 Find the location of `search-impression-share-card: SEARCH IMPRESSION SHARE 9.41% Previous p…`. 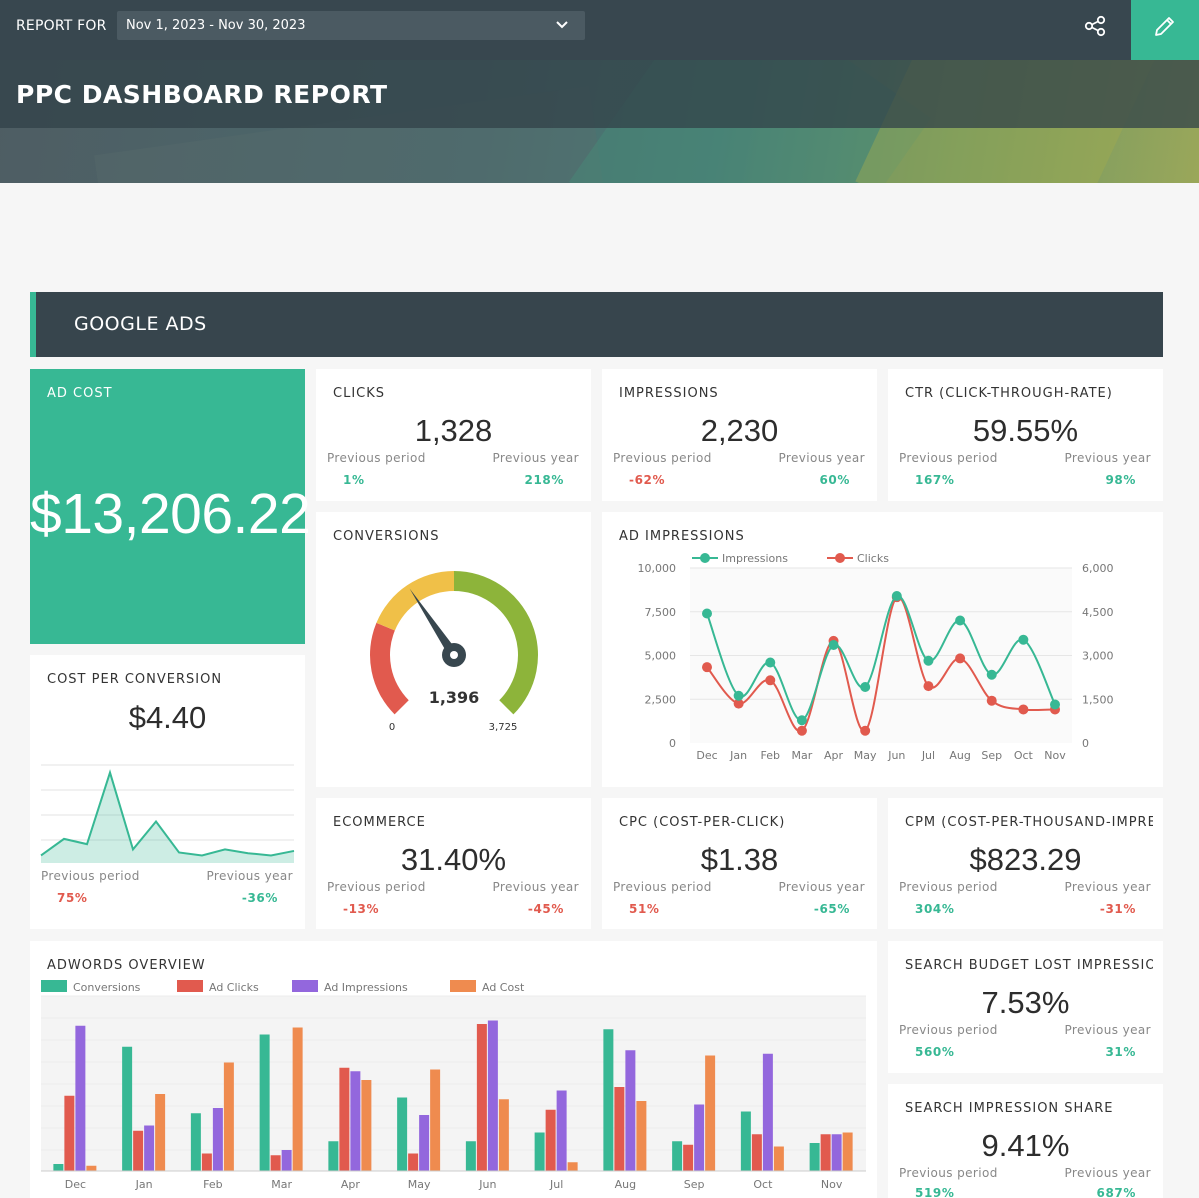

search-impression-share-card: SEARCH IMPRESSION SHARE 9.41% Previous p… is located at coordinates (1025, 1141).